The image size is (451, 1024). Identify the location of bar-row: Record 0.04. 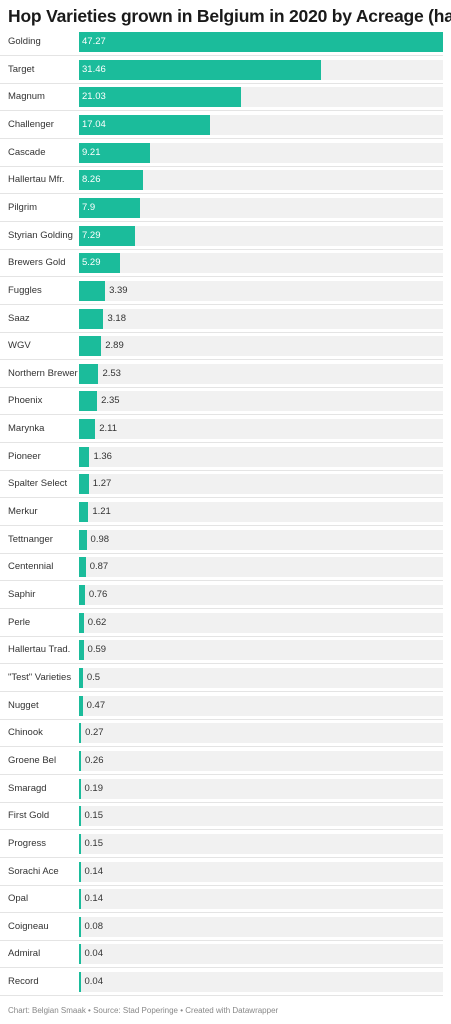
(225, 985).